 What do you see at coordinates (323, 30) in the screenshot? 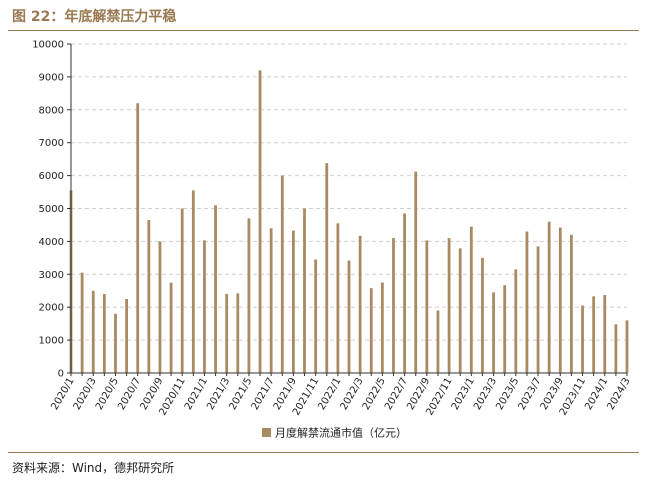
I see `title-divider` at bounding box center [323, 30].